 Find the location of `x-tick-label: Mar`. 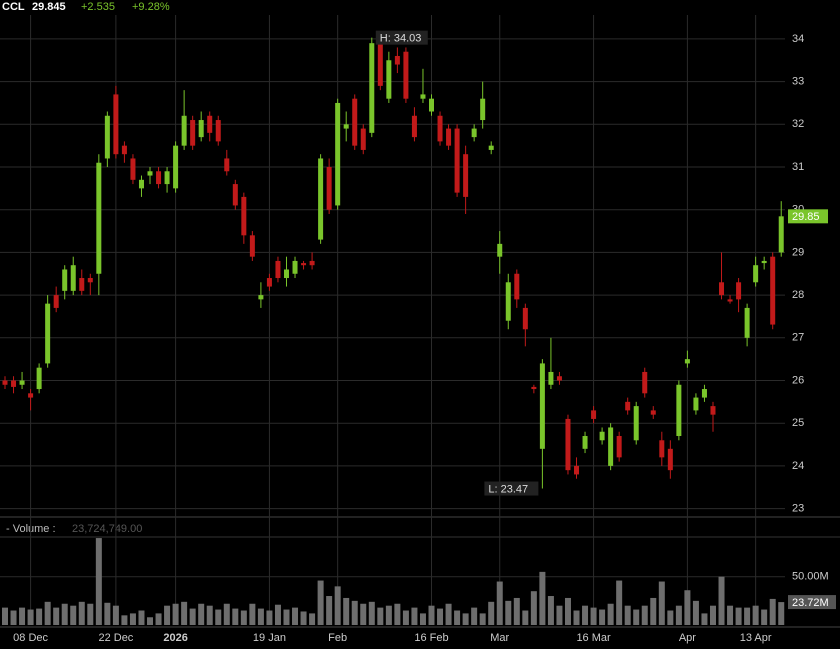

x-tick-label: Mar is located at coordinates (499, 638).